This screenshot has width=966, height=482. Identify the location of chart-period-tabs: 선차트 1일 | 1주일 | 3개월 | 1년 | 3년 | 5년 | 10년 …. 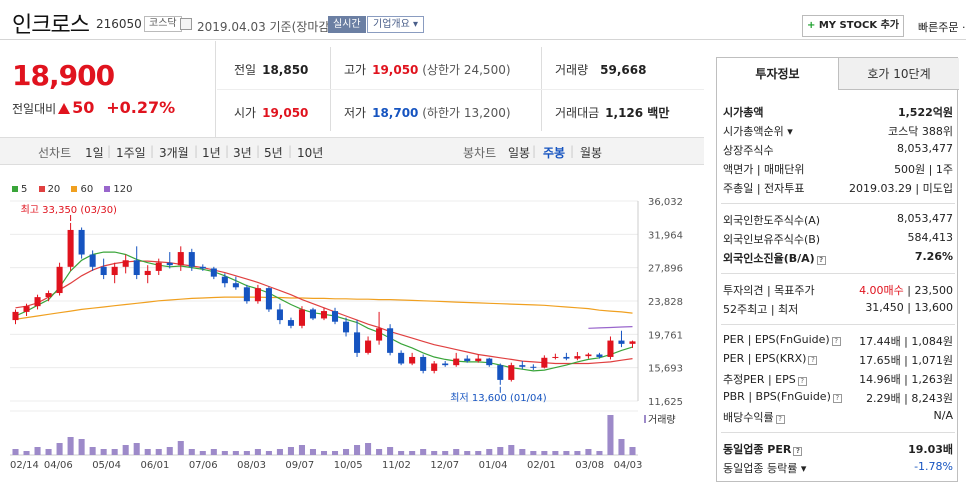
(352, 151).